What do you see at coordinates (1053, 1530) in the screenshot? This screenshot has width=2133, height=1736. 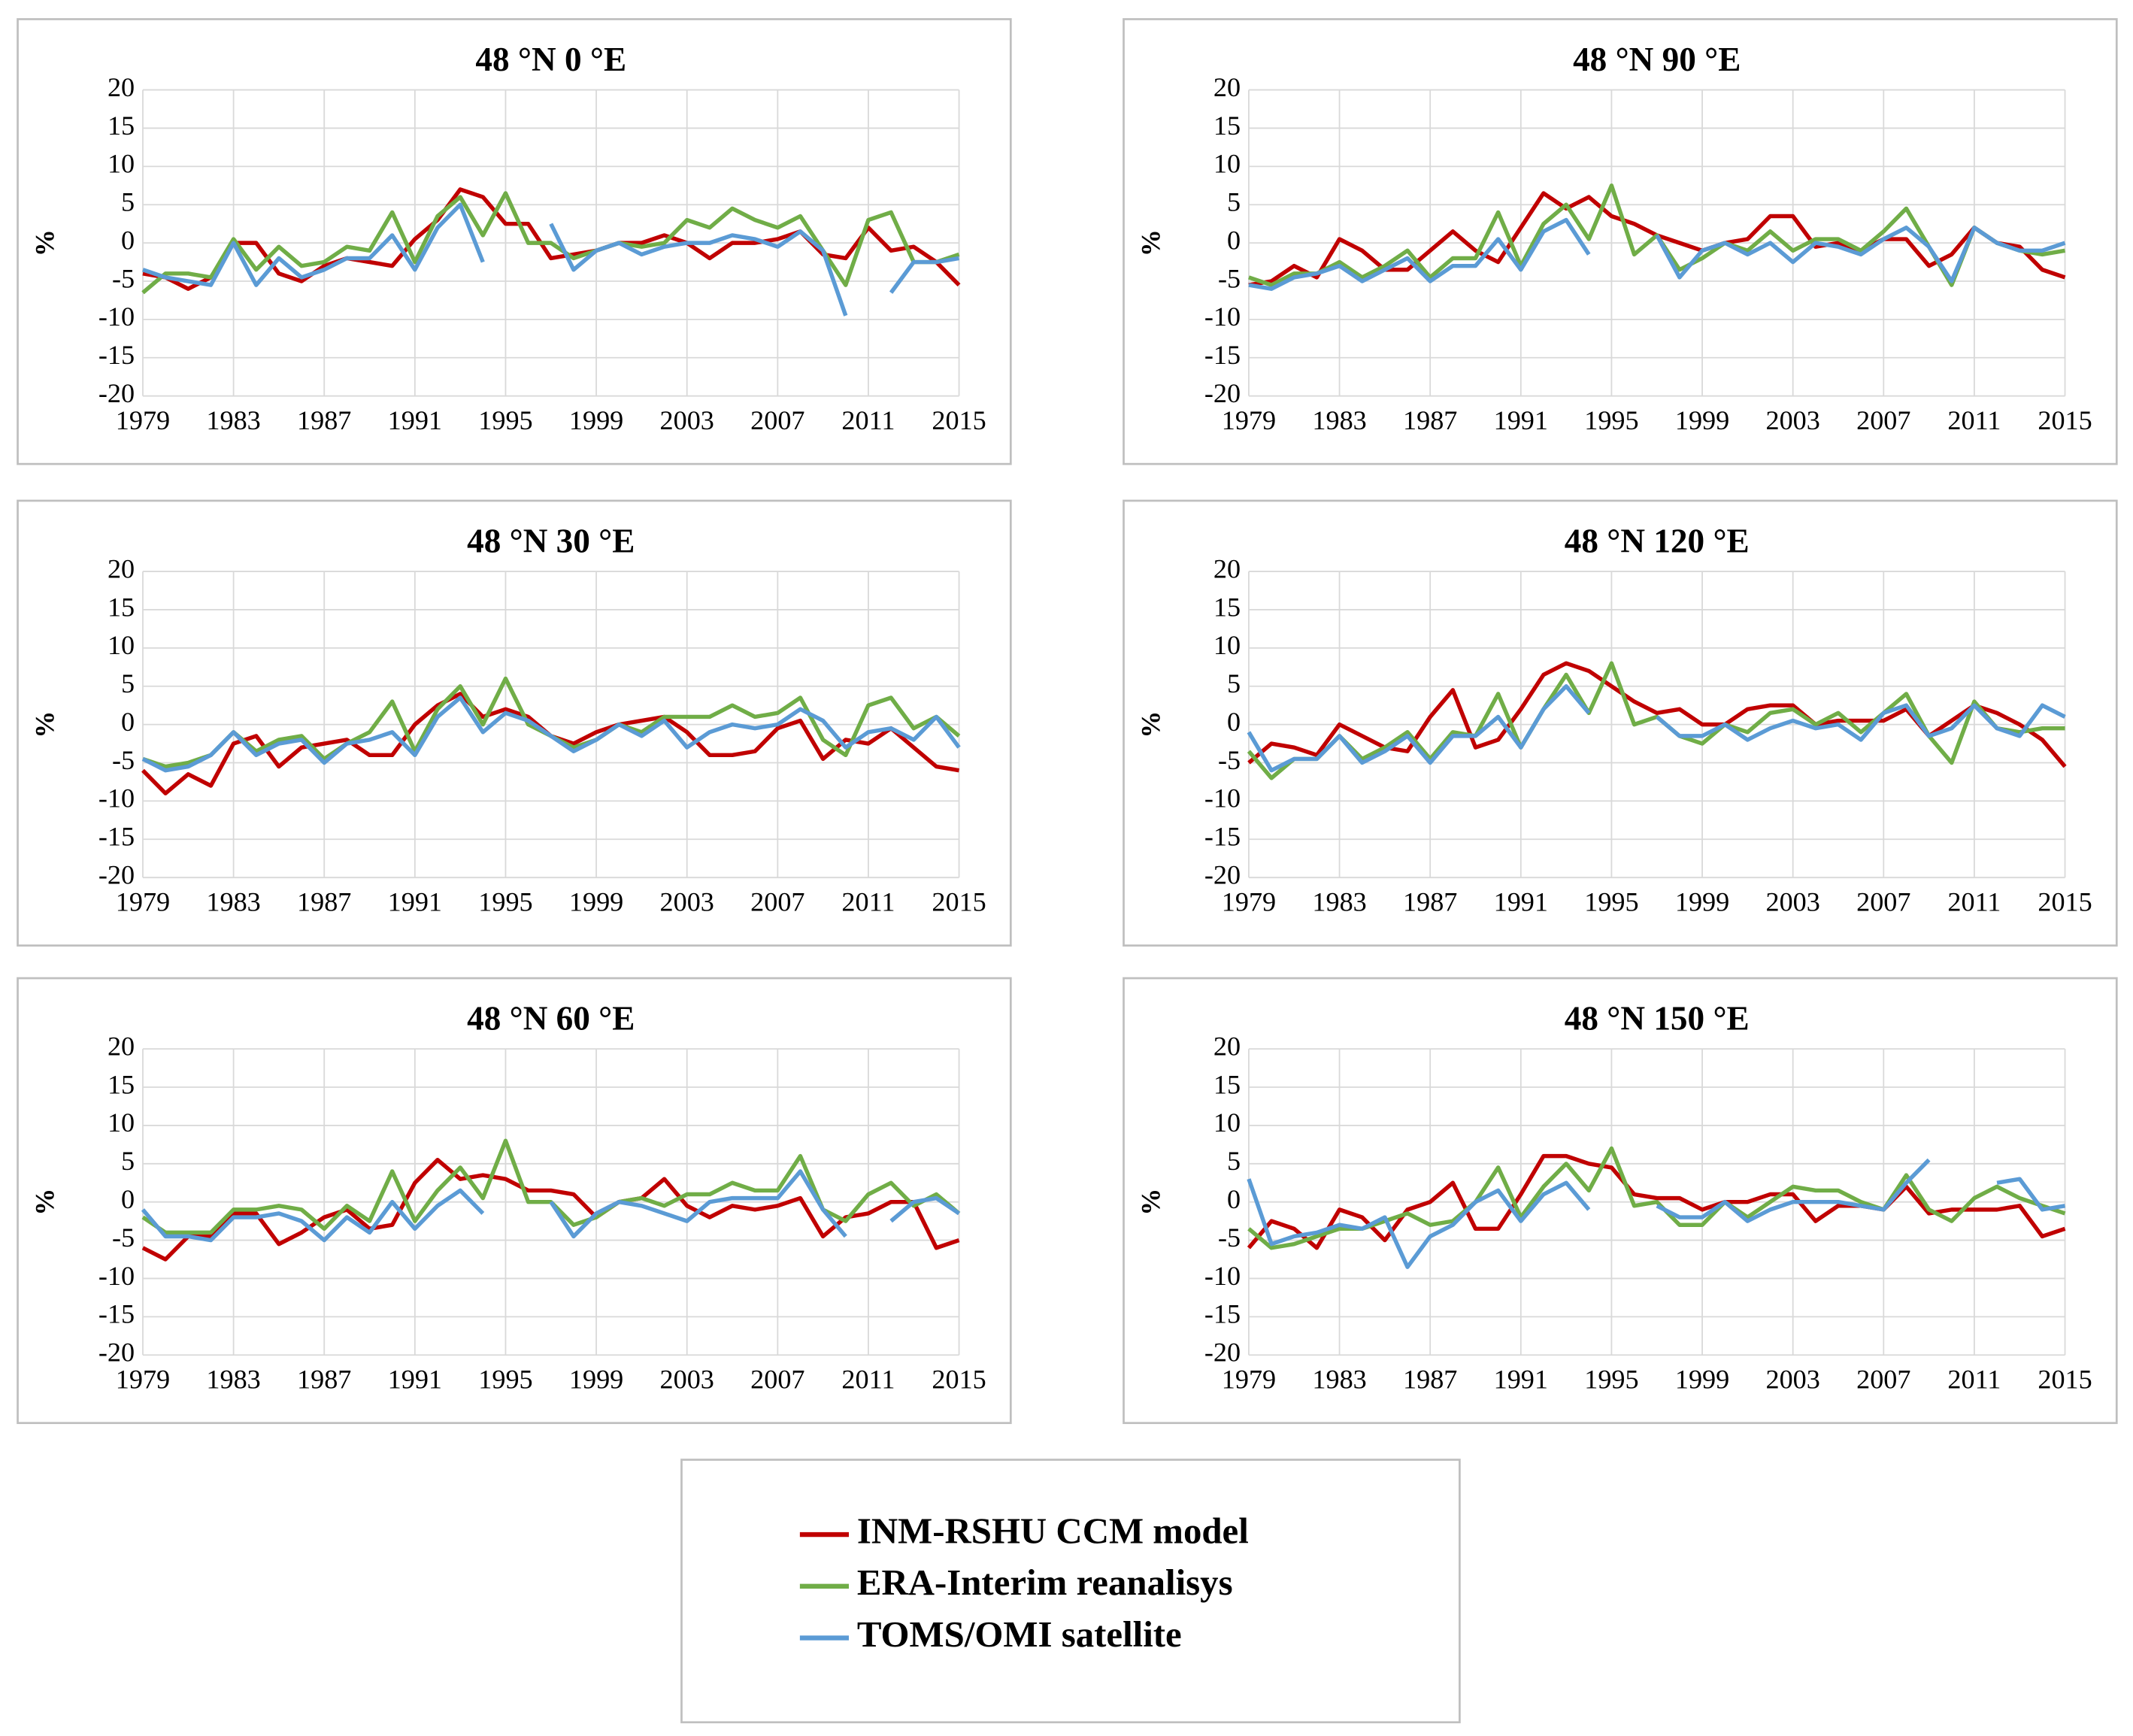 I see `legend-label: INM-RSHU CCM model` at bounding box center [1053, 1530].